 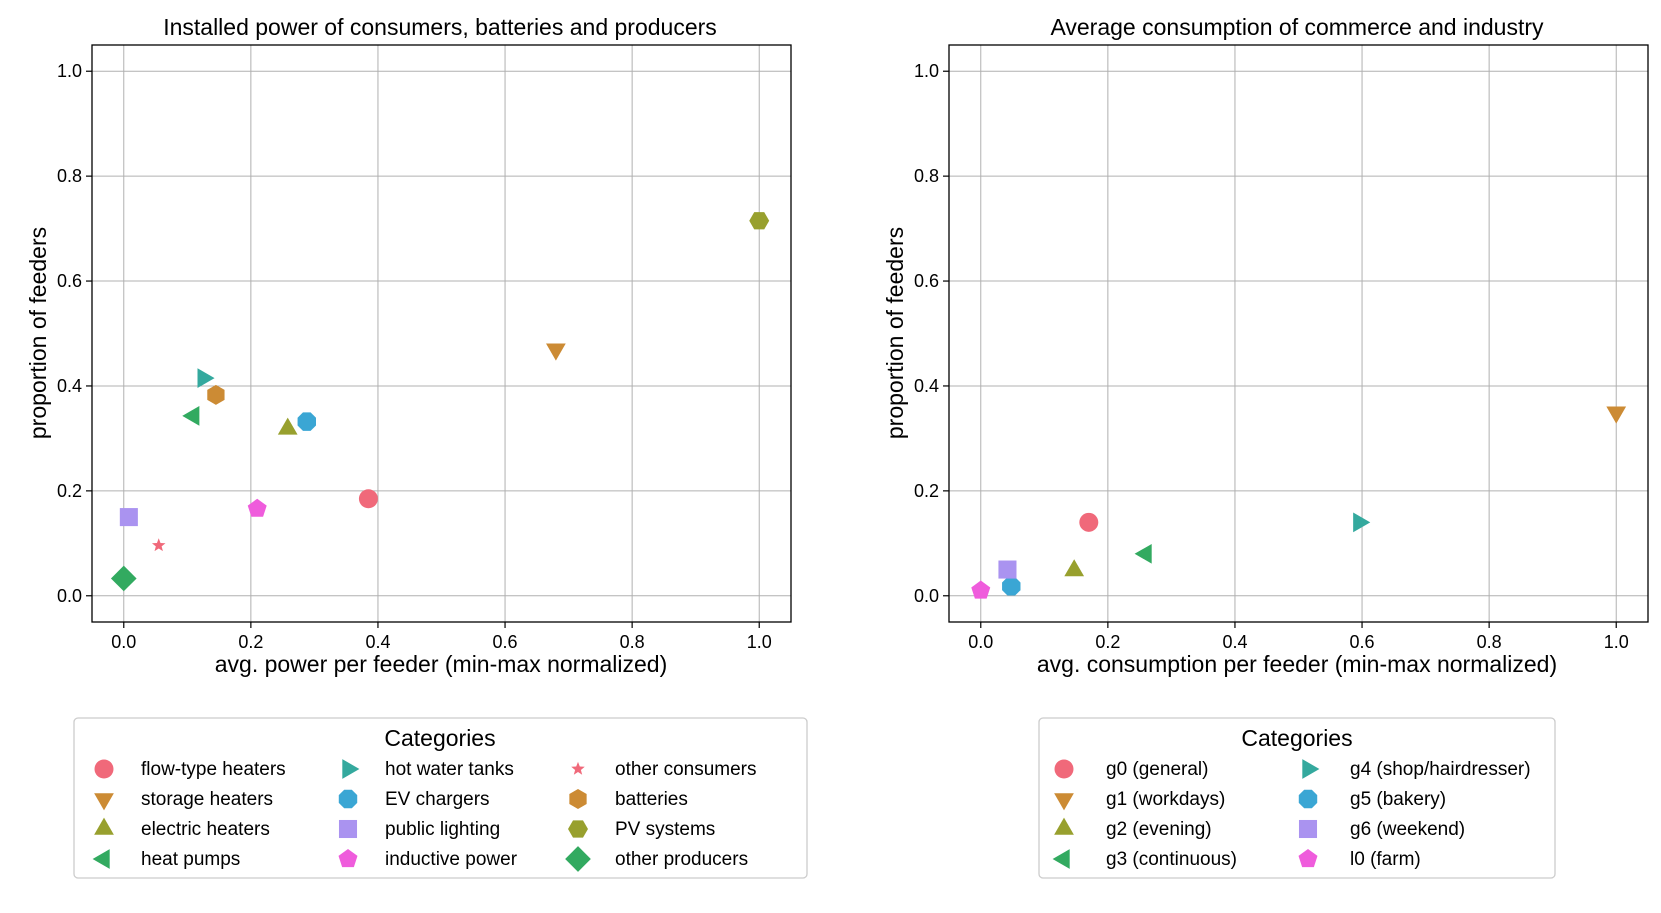 I want to click on left-point-ev-chargers, so click(x=306, y=421).